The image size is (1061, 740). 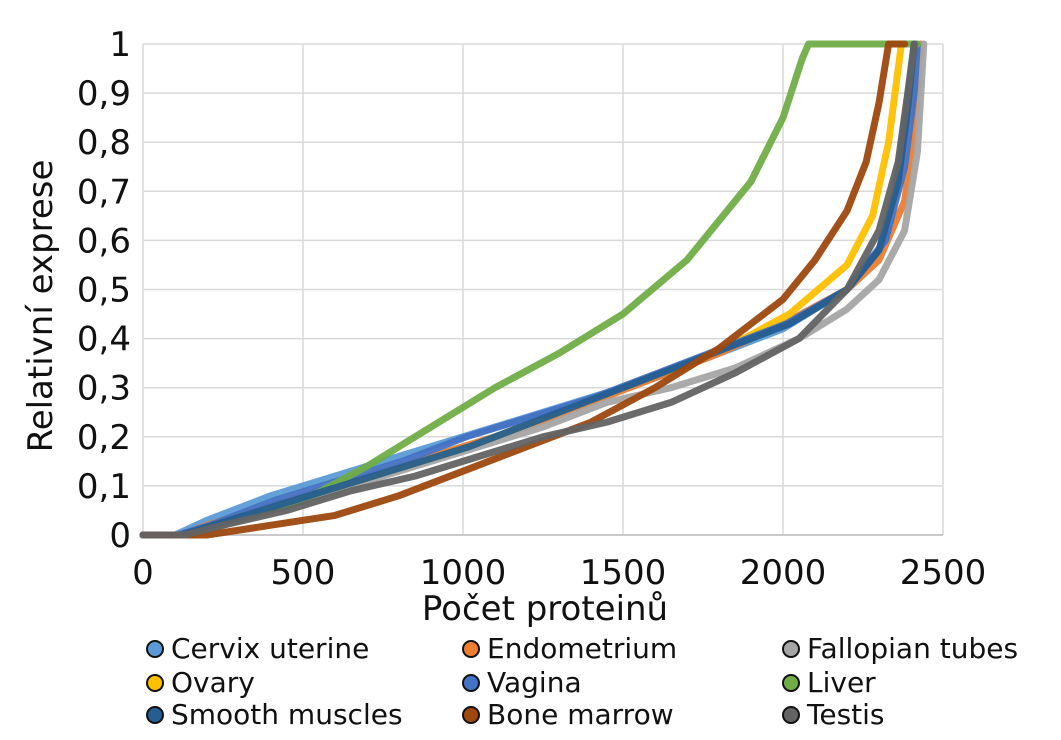 What do you see at coordinates (104, 487) in the screenshot?
I see `y-tick-label: 0,1` at bounding box center [104, 487].